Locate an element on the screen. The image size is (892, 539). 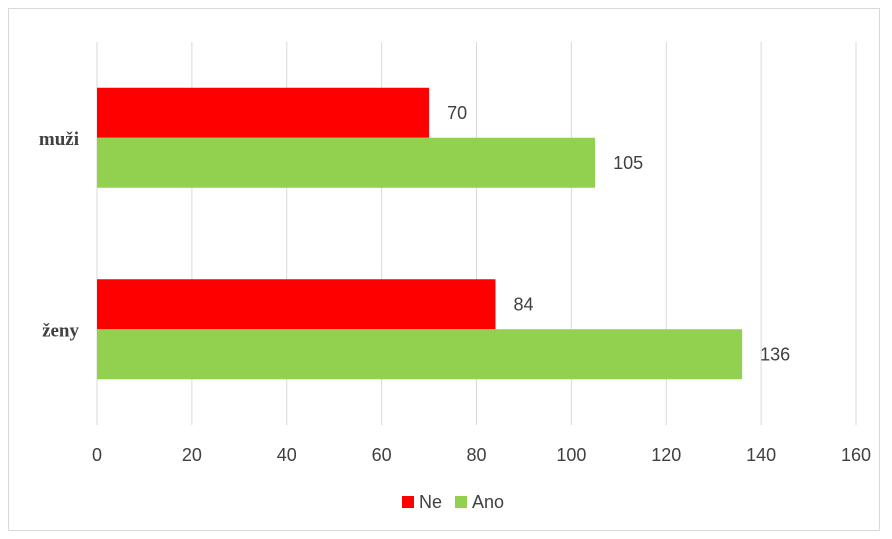
x-tick-label: 0 is located at coordinates (97, 455).